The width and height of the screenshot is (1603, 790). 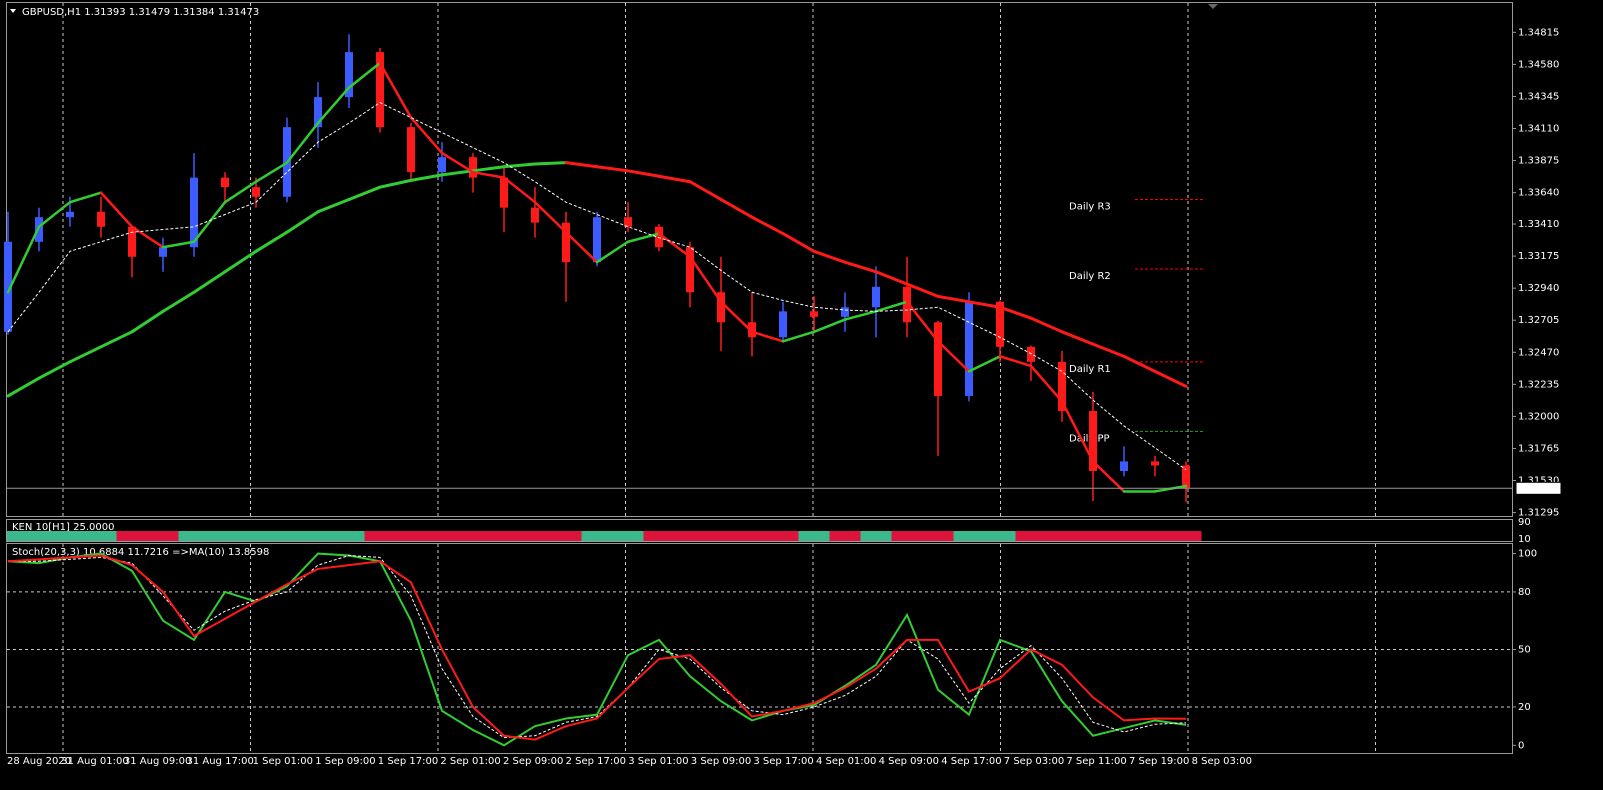 What do you see at coordinates (1213, 6) in the screenshot?
I see `shift-marker` at bounding box center [1213, 6].